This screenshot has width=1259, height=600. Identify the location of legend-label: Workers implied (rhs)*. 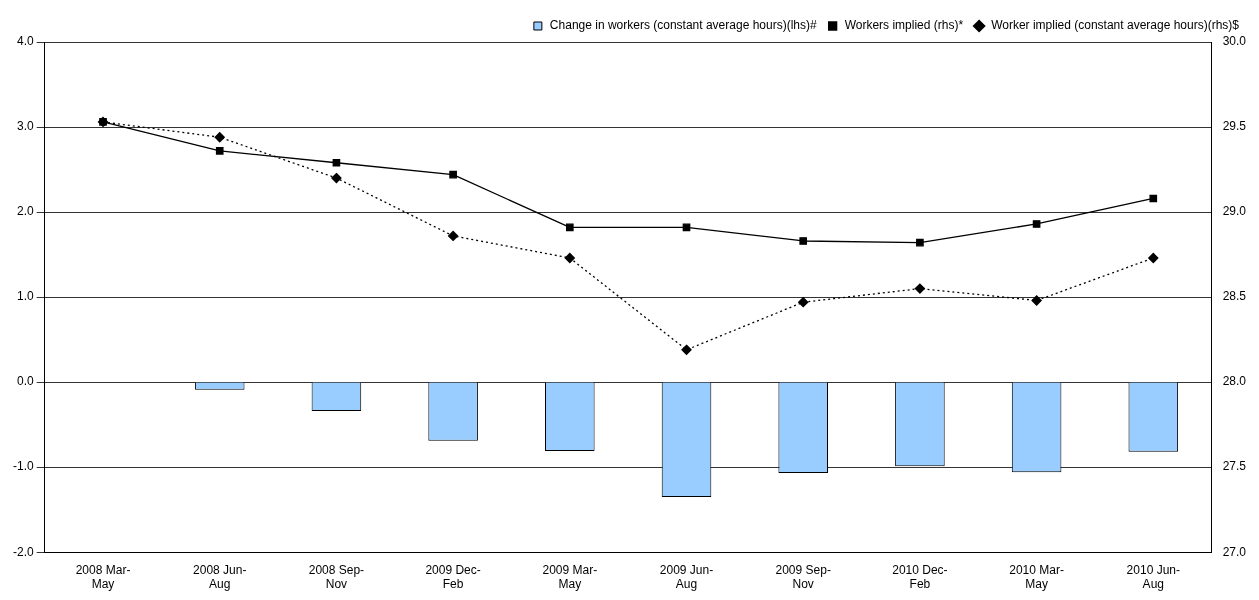
(904, 25).